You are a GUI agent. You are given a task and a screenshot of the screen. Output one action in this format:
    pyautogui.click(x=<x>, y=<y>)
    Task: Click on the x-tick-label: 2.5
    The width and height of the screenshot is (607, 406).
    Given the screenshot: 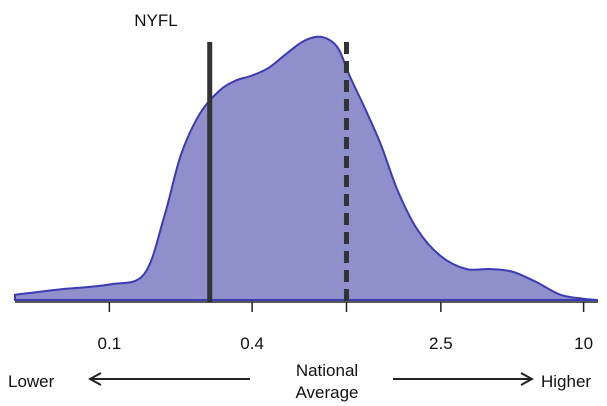 What is the action you would take?
    pyautogui.click(x=441, y=343)
    